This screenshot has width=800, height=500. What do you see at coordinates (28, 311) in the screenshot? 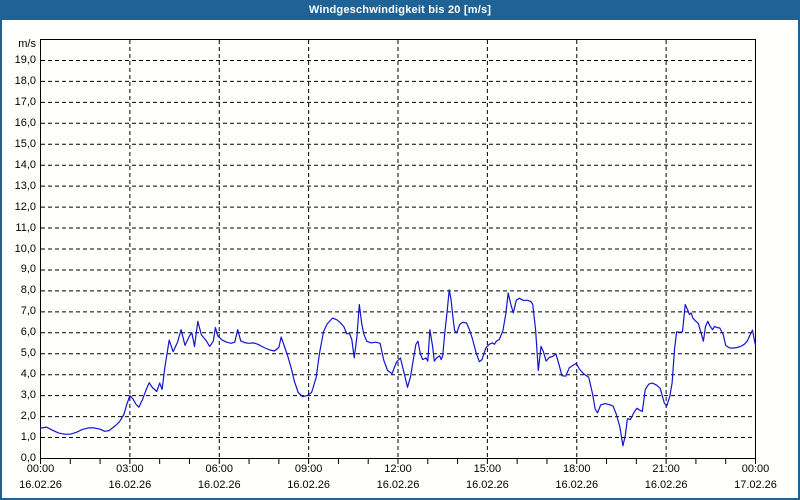
I see `y-tick-label: 7,0` at bounding box center [28, 311].